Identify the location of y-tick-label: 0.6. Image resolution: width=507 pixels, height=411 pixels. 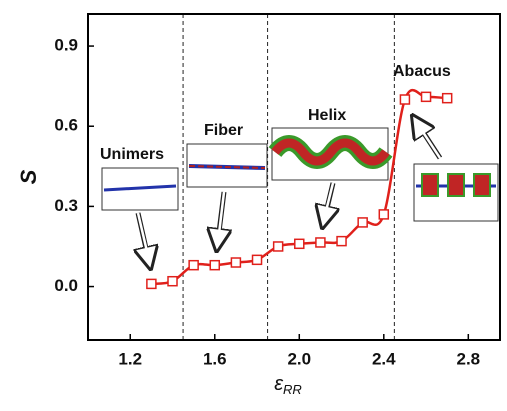
(66, 125).